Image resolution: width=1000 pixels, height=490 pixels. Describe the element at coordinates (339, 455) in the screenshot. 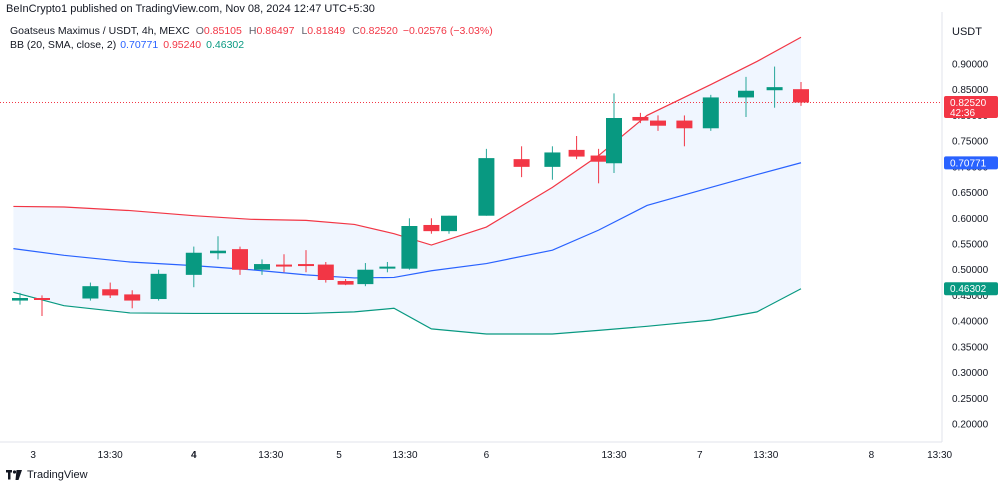

I see `x-axis-tick-label: 5` at that location.